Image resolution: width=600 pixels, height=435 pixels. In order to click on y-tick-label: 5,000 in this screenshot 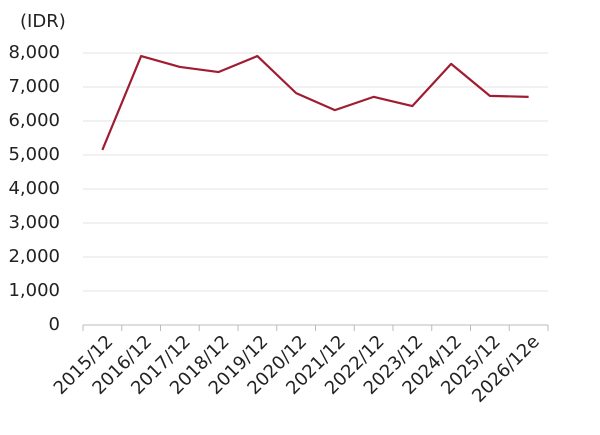, I will do `click(34, 154)`.